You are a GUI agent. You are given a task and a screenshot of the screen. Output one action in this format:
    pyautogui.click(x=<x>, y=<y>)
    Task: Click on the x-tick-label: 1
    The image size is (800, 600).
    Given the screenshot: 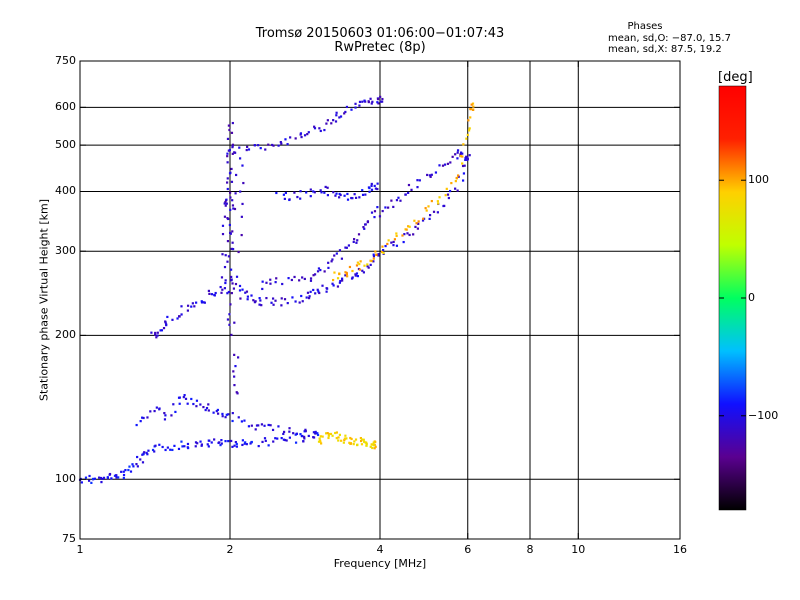 What is the action you would take?
    pyautogui.click(x=80, y=549)
    